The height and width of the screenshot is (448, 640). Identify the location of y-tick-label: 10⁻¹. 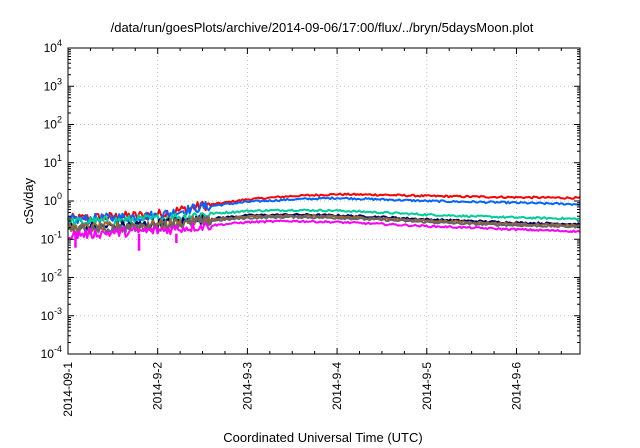
(51, 237).